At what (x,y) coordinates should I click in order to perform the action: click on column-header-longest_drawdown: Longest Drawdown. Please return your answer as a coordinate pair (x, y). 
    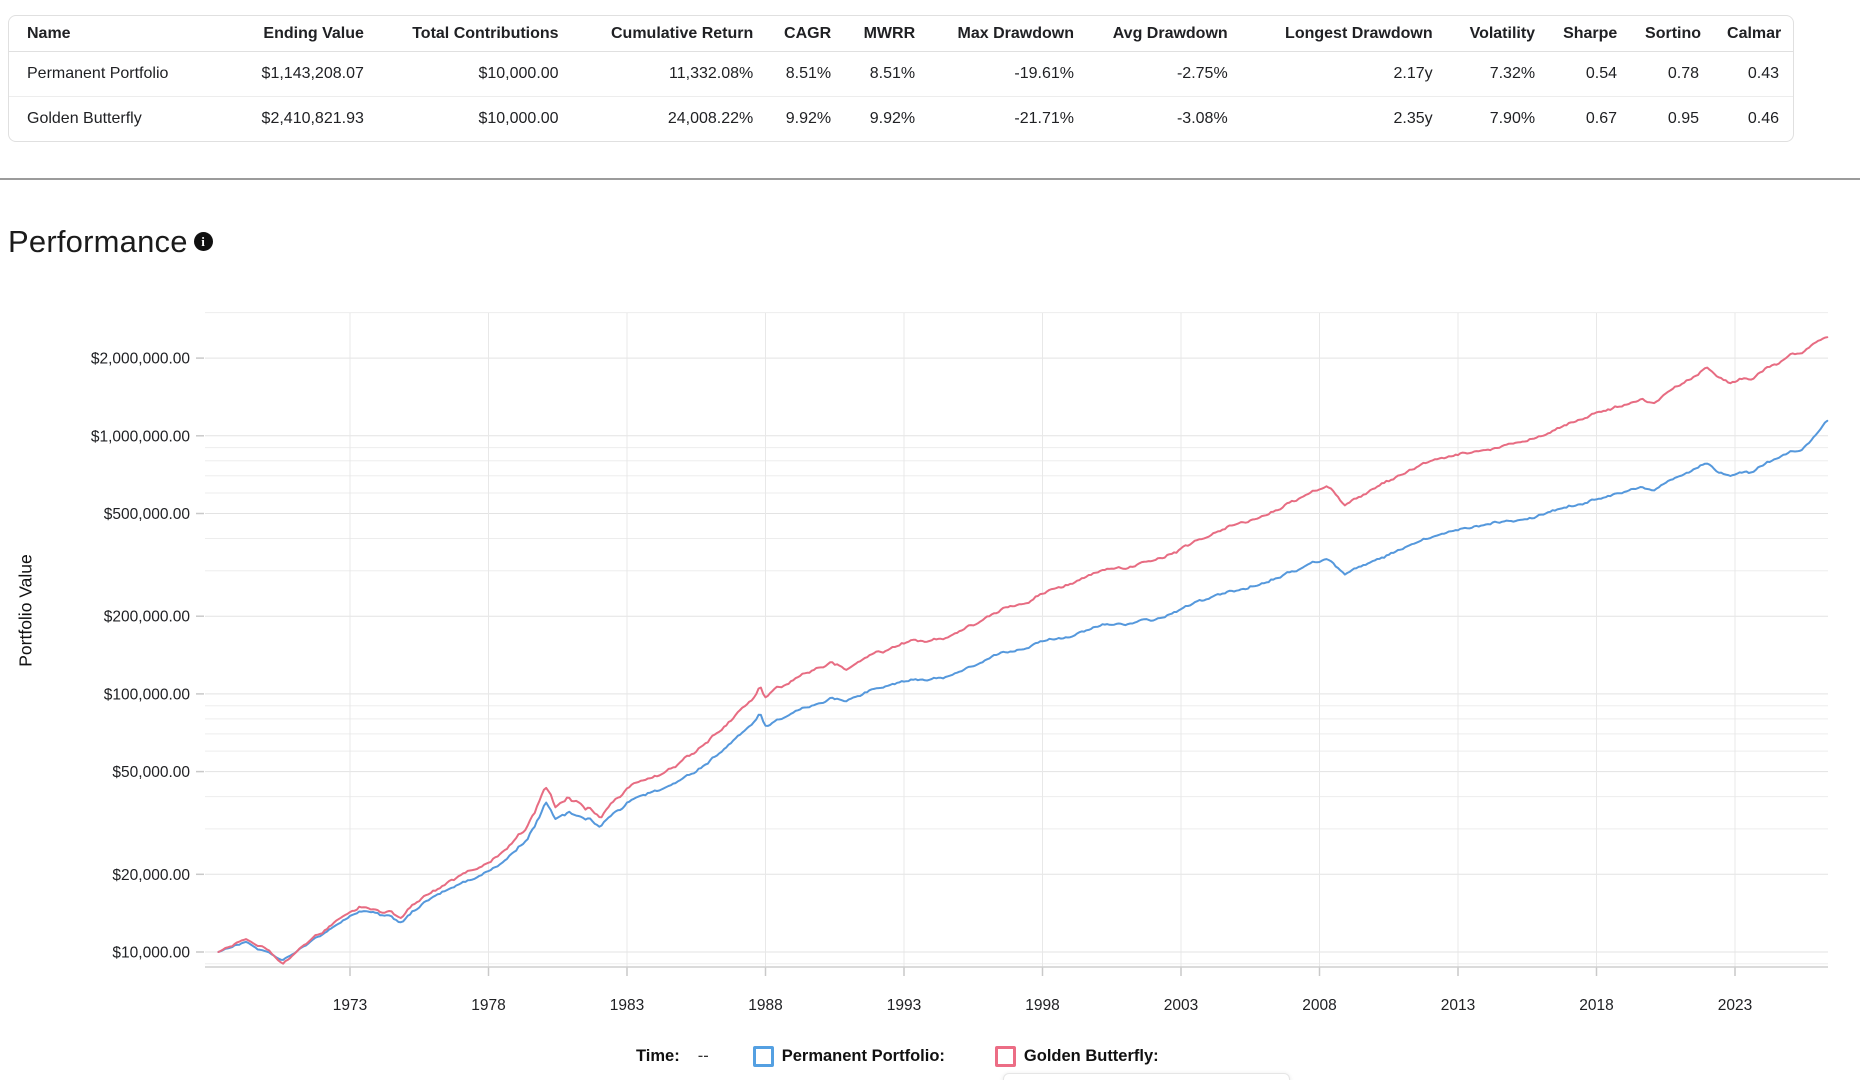
    Looking at the image, I should click on (1344, 34).